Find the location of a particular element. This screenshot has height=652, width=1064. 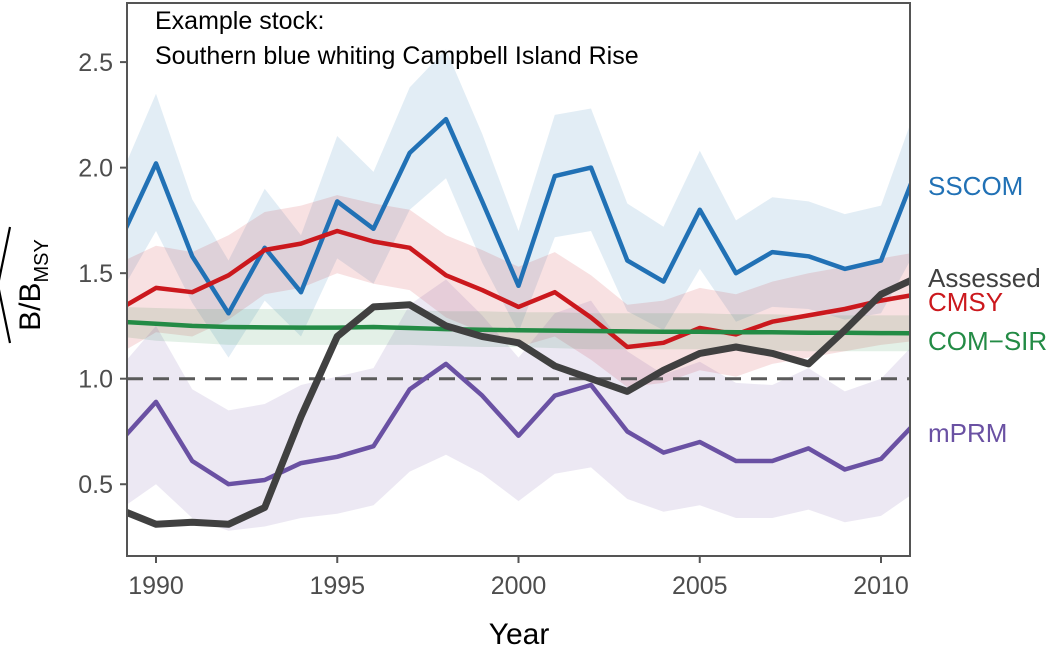

y-tick-label: 2.5 is located at coordinates (95, 63).